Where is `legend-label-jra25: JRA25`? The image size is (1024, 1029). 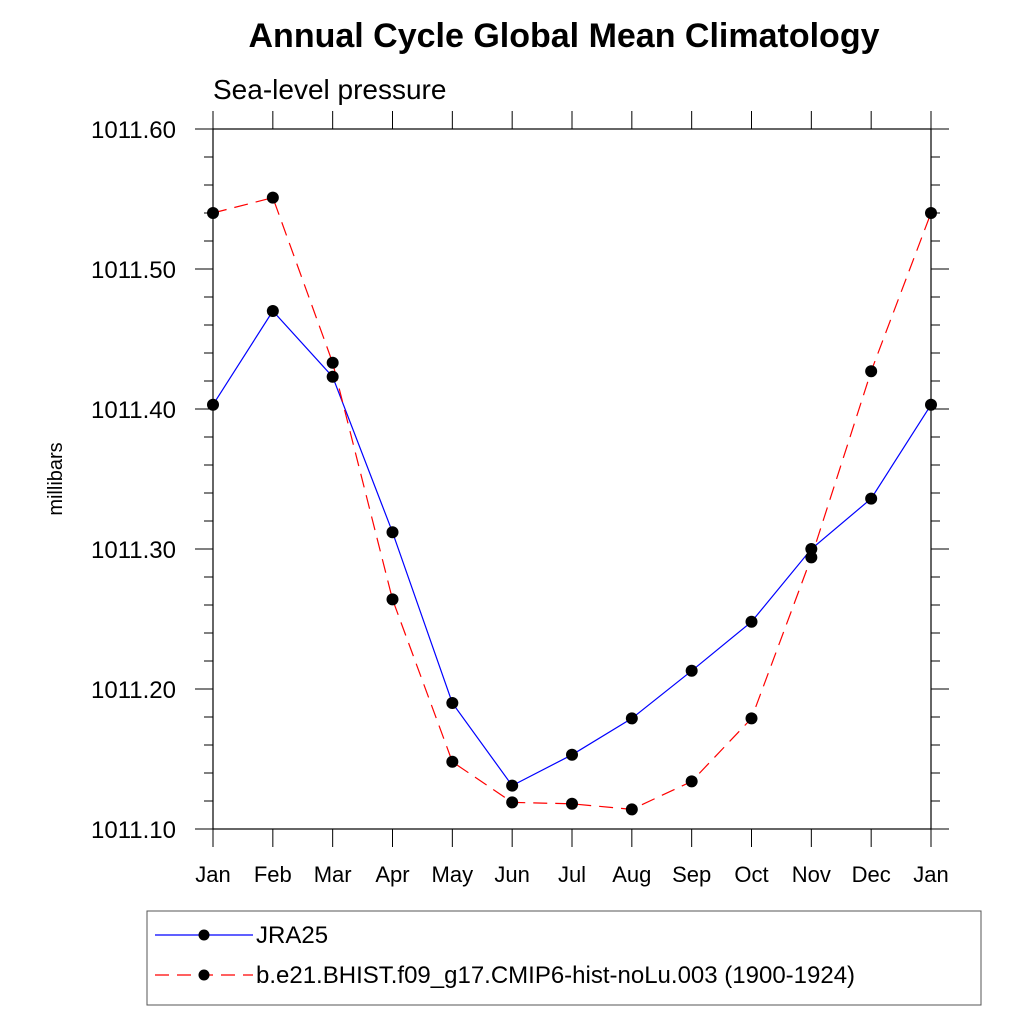
legend-label-jra25: JRA25 is located at coordinates (292, 935).